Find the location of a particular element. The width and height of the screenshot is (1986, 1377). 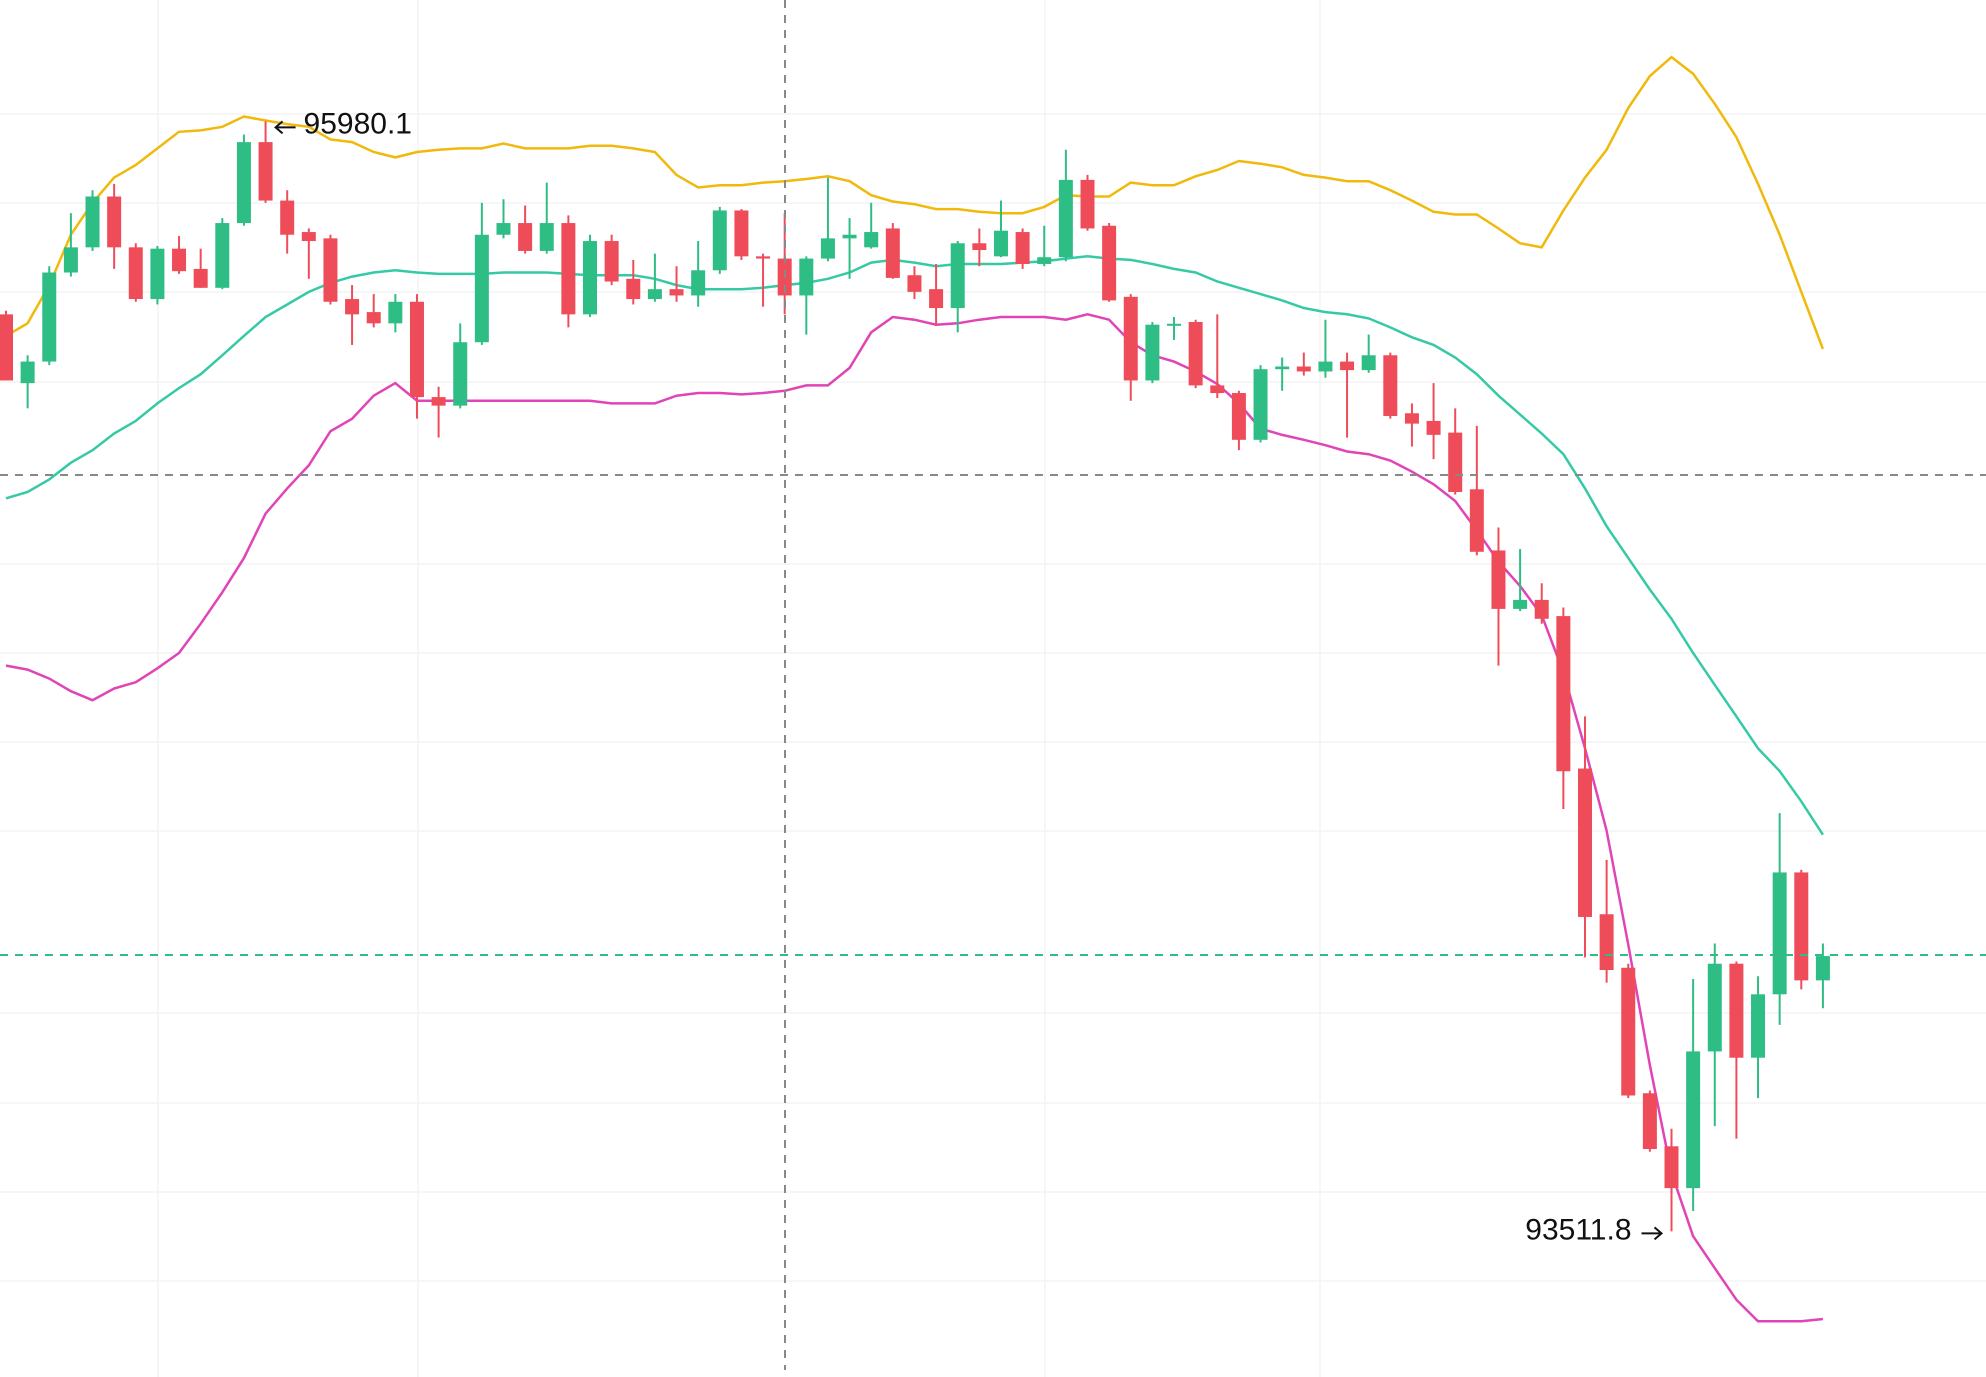

low-annotation: 93511.8 is located at coordinates (1578, 1229).